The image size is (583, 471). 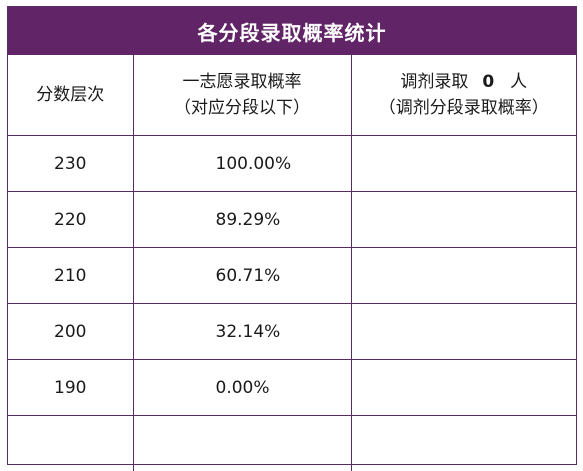 I want to click on rate-cell: 0.00%, so click(x=242, y=387).